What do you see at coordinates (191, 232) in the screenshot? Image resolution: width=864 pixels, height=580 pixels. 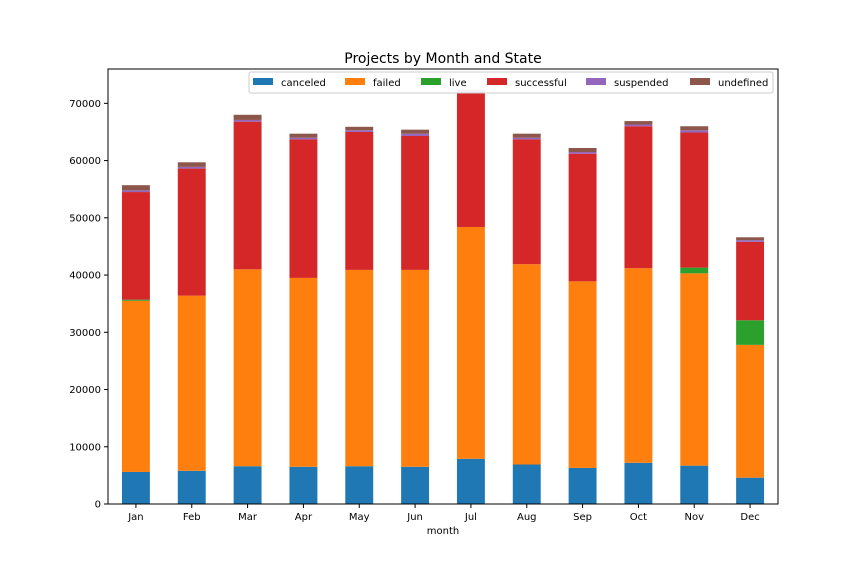 I see `bar-segment-successful-feb` at bounding box center [191, 232].